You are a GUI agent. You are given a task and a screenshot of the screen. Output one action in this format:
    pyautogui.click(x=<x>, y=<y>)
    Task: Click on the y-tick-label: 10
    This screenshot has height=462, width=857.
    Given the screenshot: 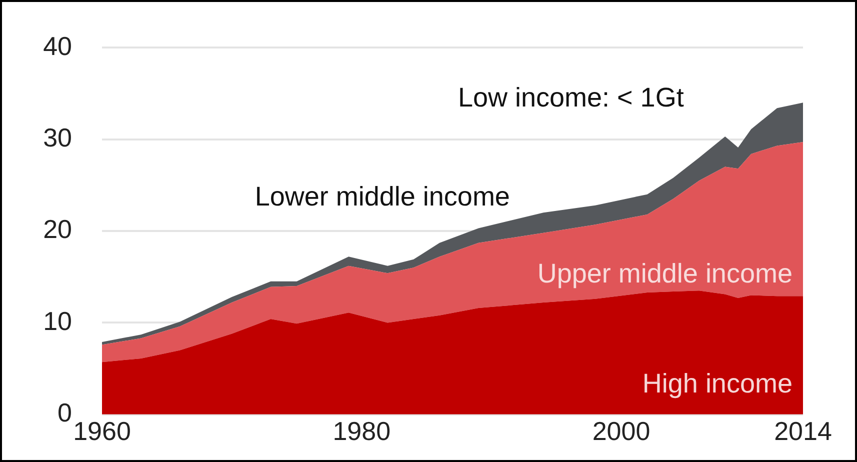 What is the action you would take?
    pyautogui.click(x=57, y=321)
    